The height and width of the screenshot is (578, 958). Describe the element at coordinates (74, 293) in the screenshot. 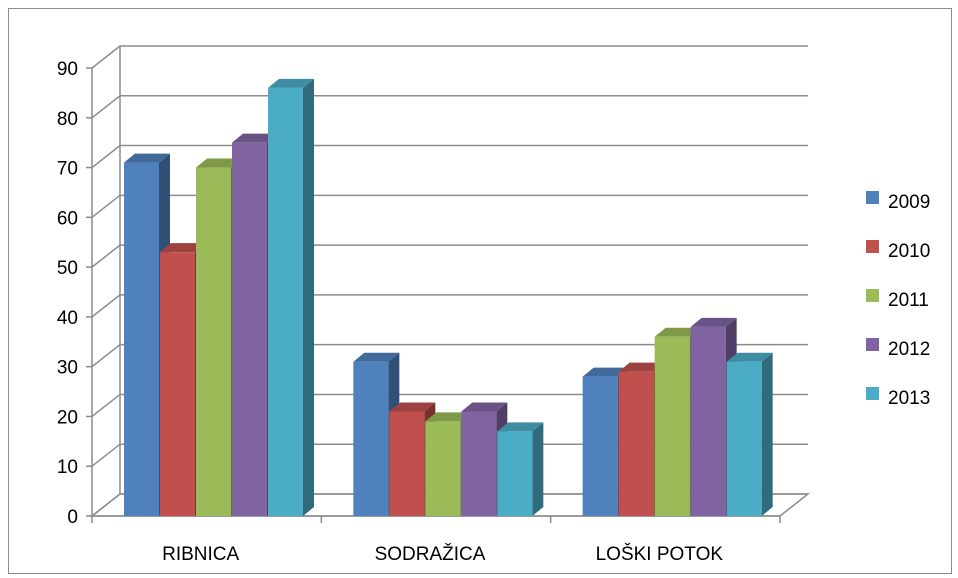

I see `y-axis-ticks: 0 10 20 30 40 50 60 70 80 90` at that location.